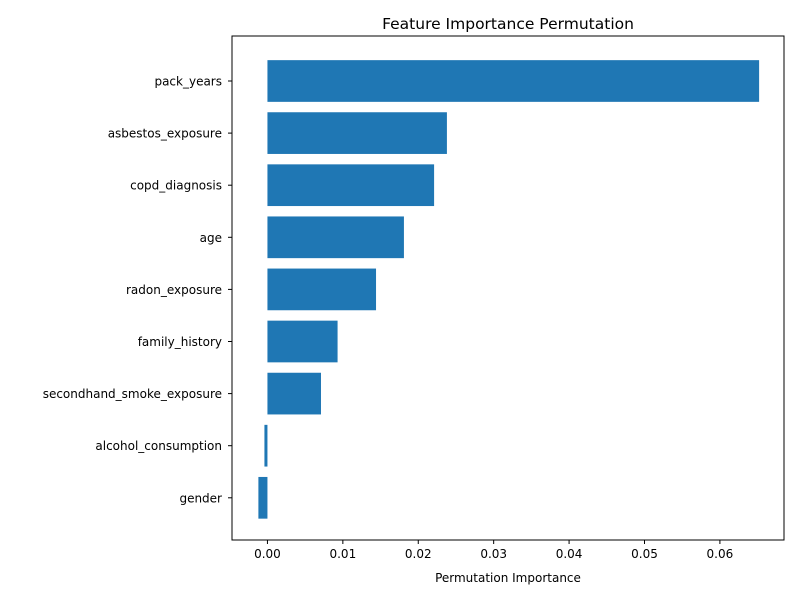 The height and width of the screenshot is (600, 800). I want to click on y-tick-label: alcohol_consumption, so click(158, 446).